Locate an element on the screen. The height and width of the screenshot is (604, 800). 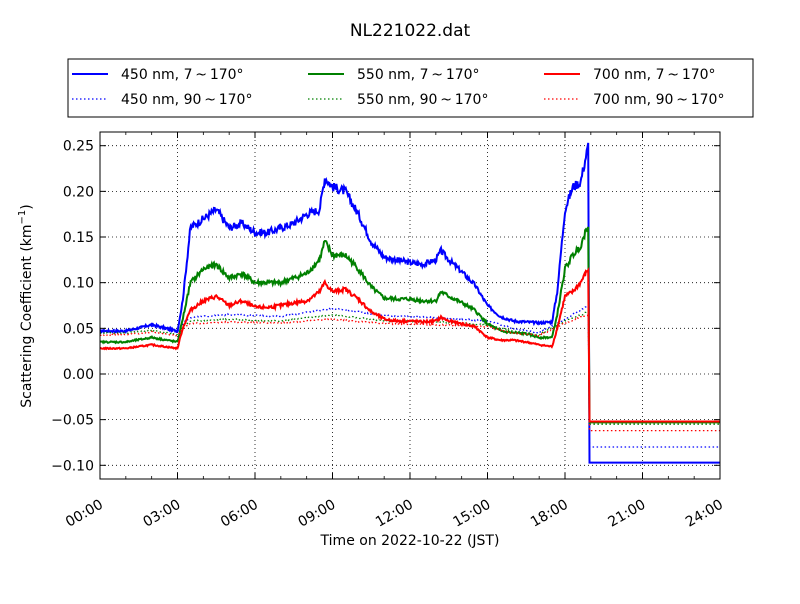
y-tick-label: 0.20 is located at coordinates (78, 192).